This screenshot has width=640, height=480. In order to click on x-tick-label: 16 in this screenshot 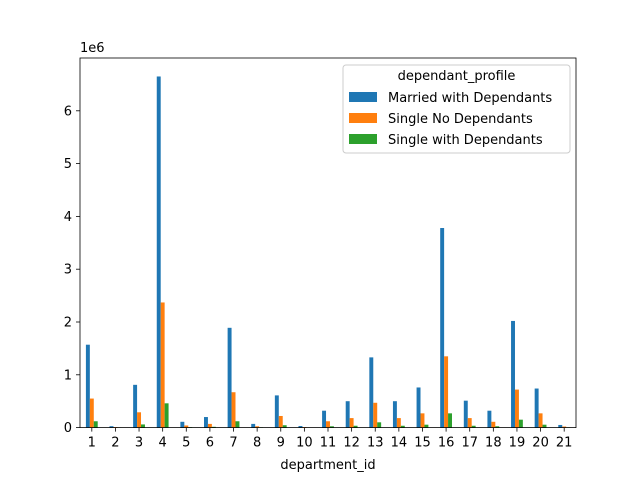, I will do `click(446, 443)`.